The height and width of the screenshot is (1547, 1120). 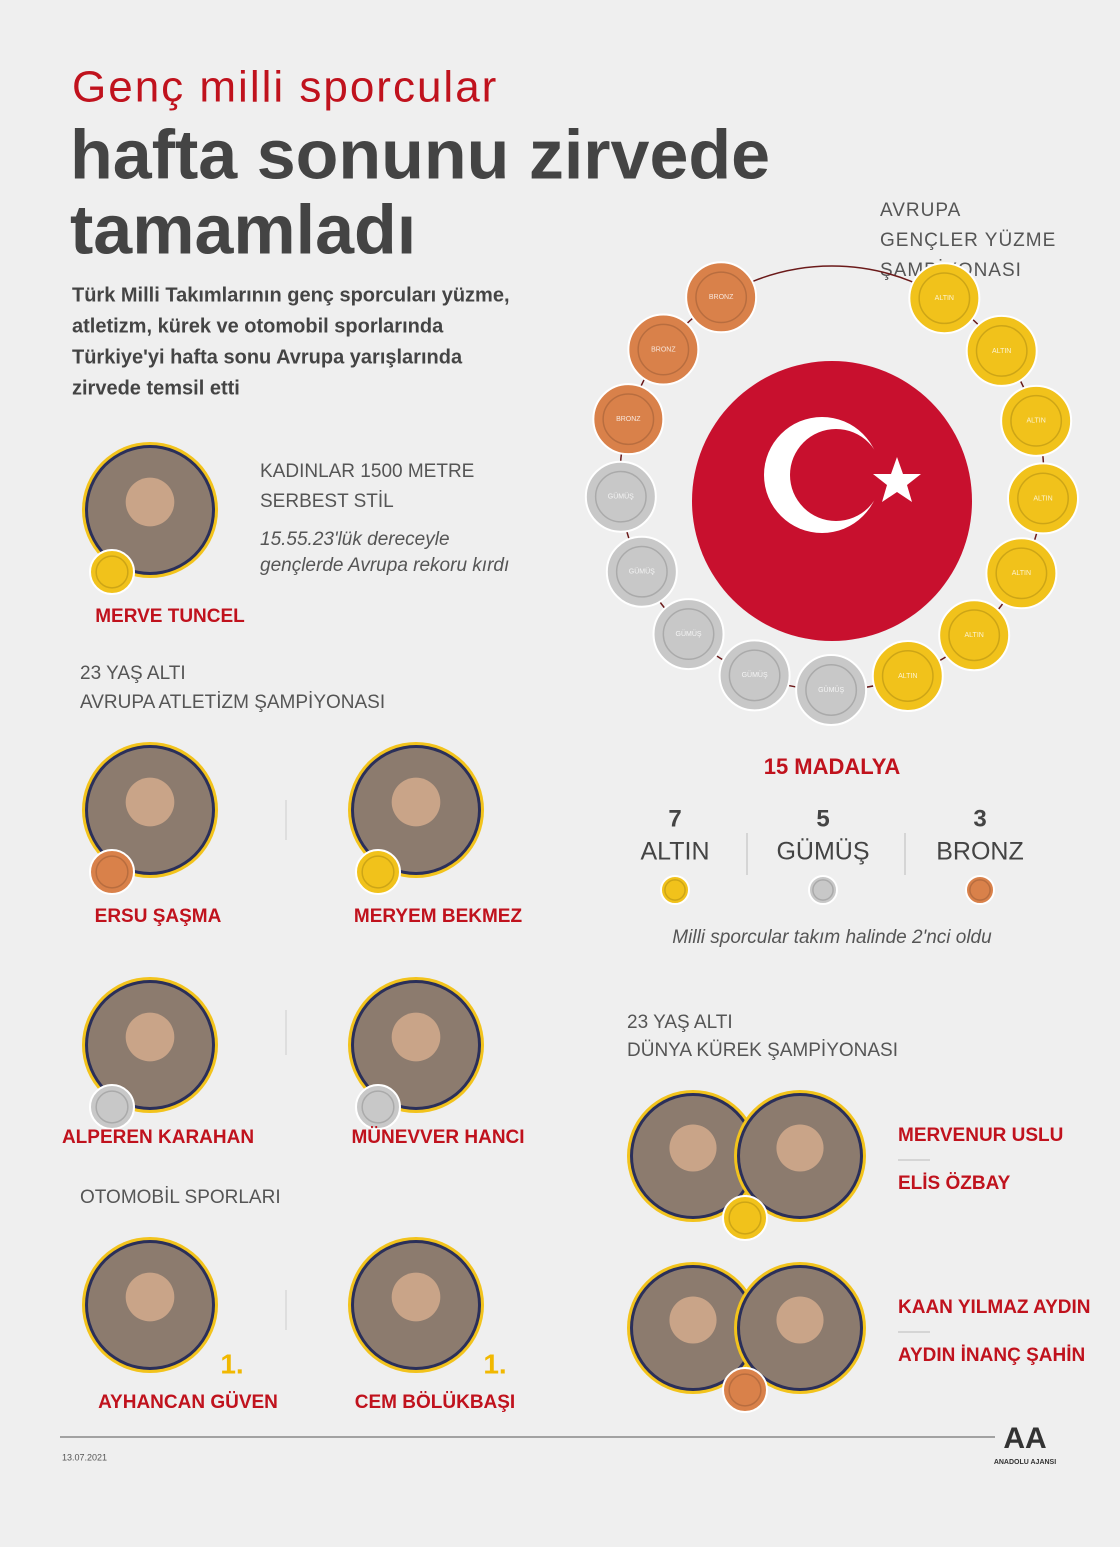 What do you see at coordinates (180, 1197) in the screenshot?
I see `section-title: OTOMOBİL SPORLARI` at bounding box center [180, 1197].